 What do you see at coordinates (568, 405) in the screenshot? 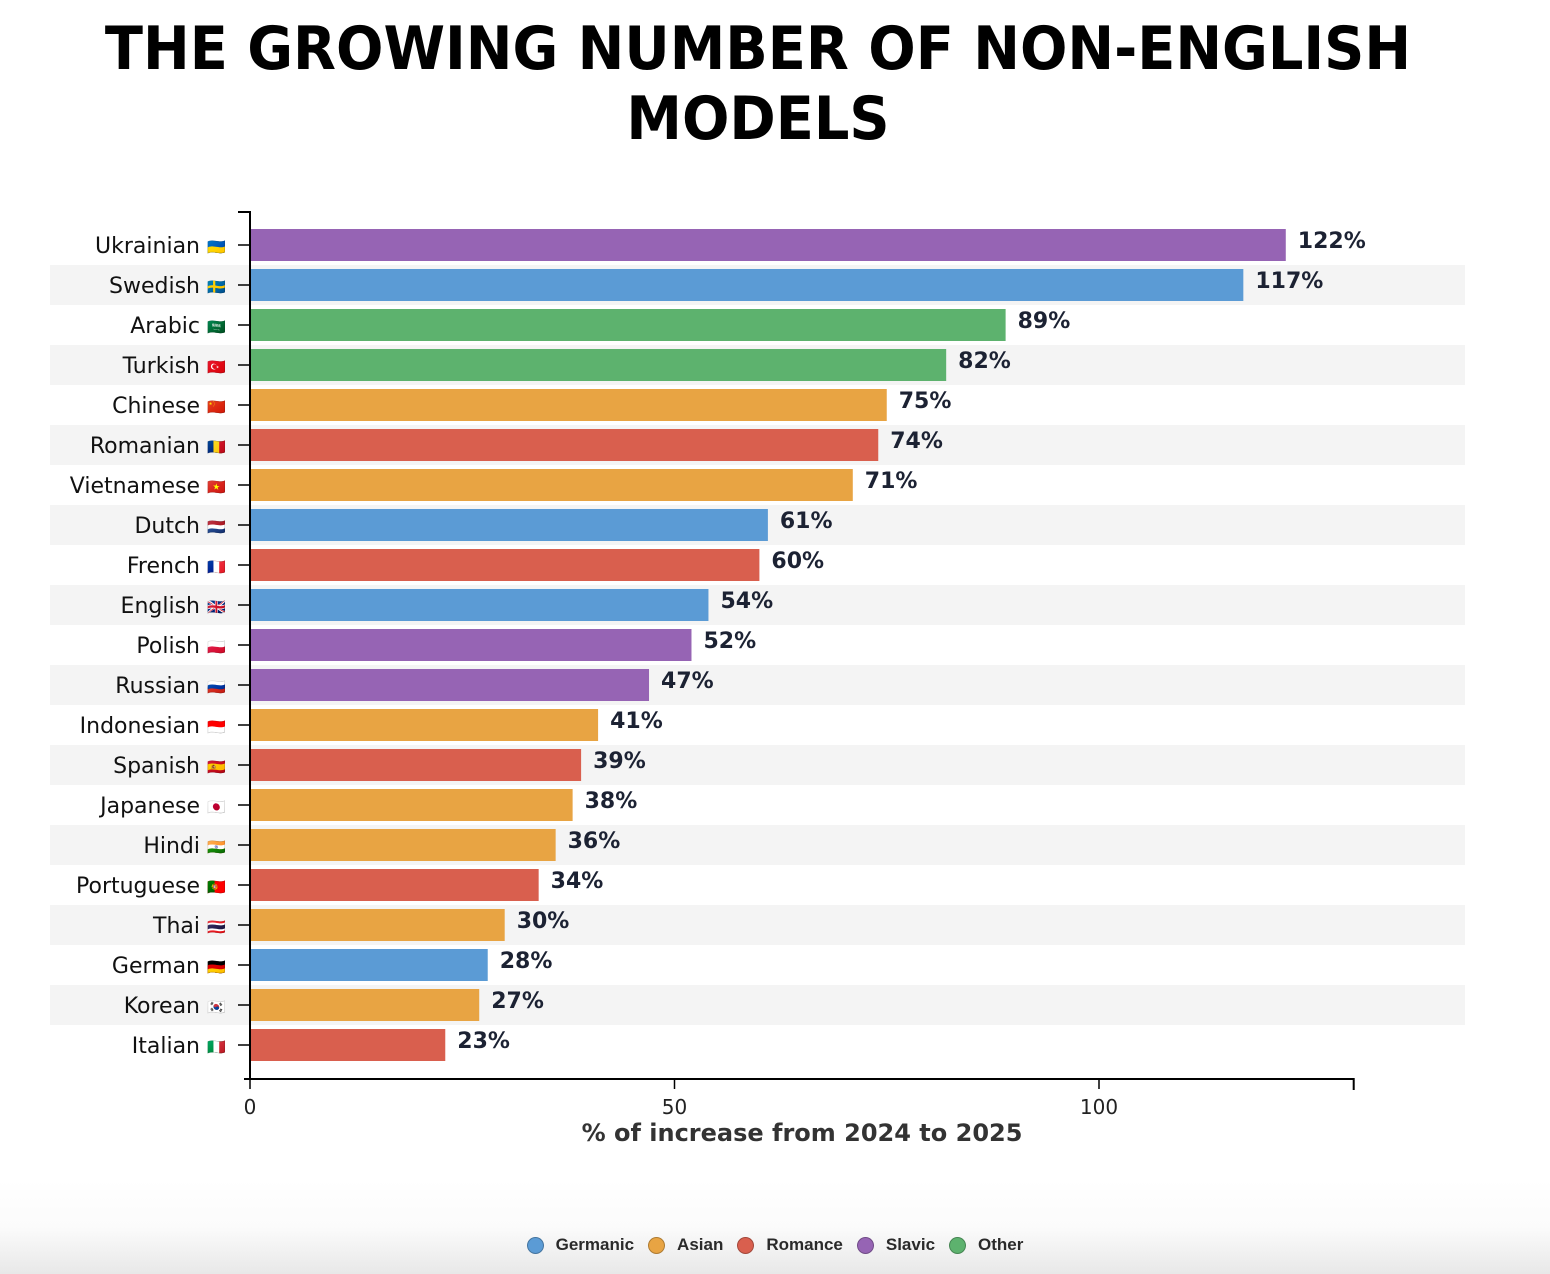
I see `bar-chinese` at bounding box center [568, 405].